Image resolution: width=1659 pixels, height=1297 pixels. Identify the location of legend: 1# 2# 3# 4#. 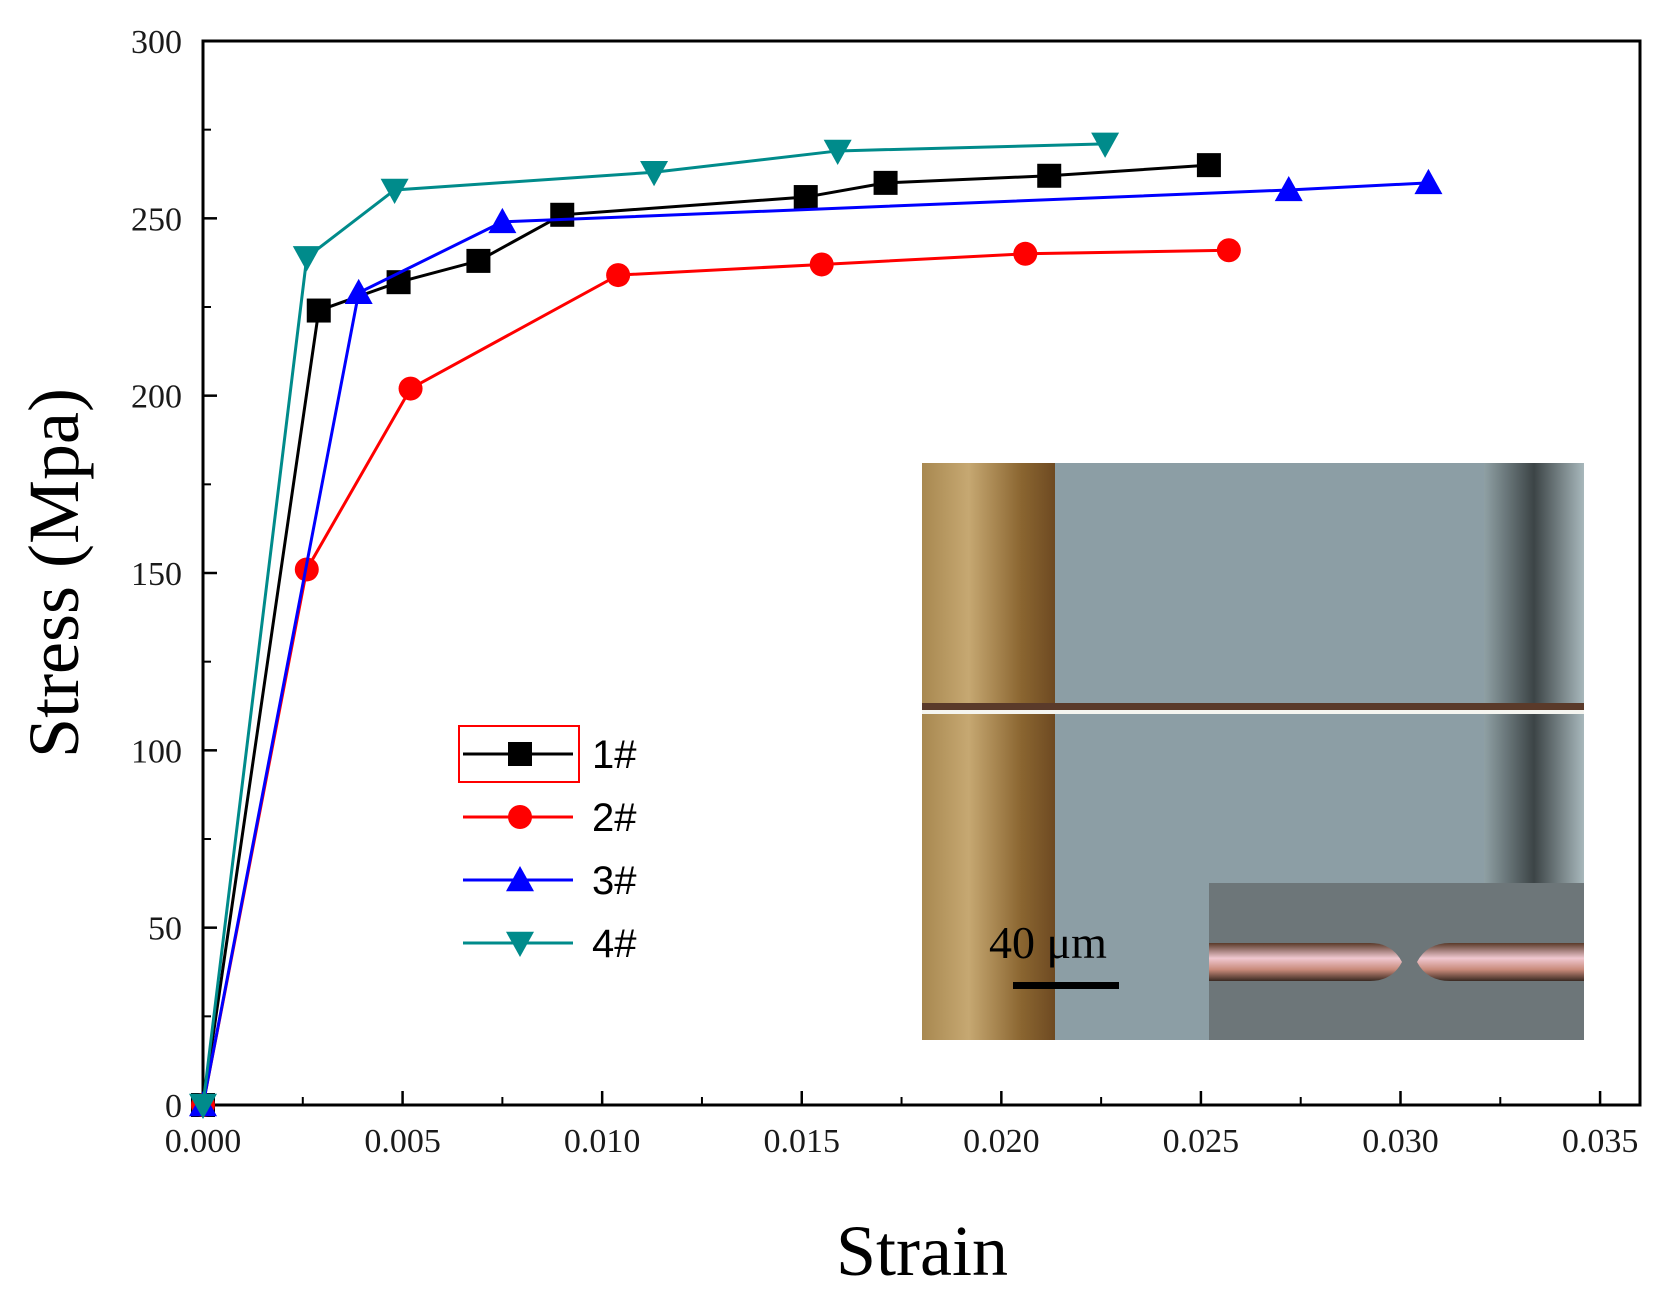
(547, 845).